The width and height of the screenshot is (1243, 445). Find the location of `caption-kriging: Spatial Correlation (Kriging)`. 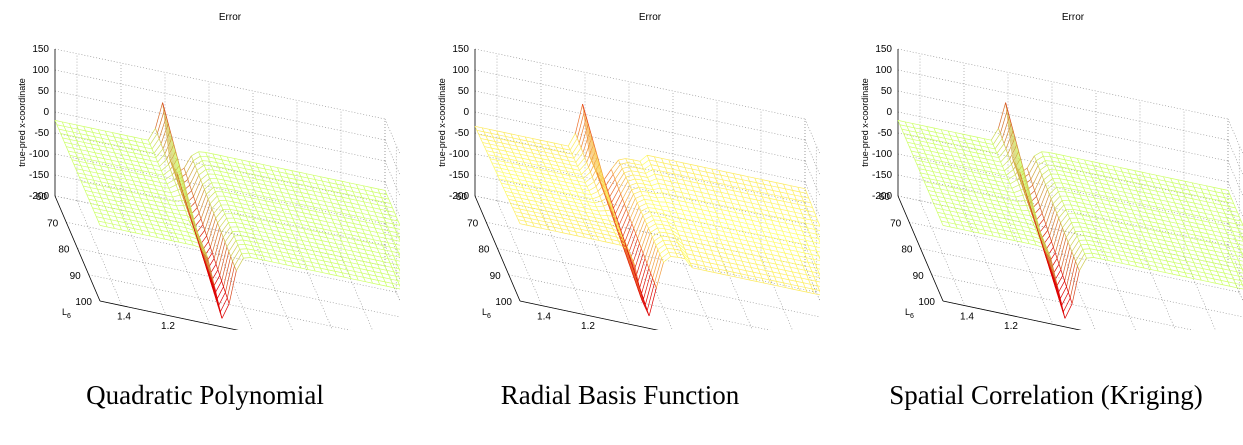

caption-kriging: Spatial Correlation (Kriging) is located at coordinates (1046, 395).